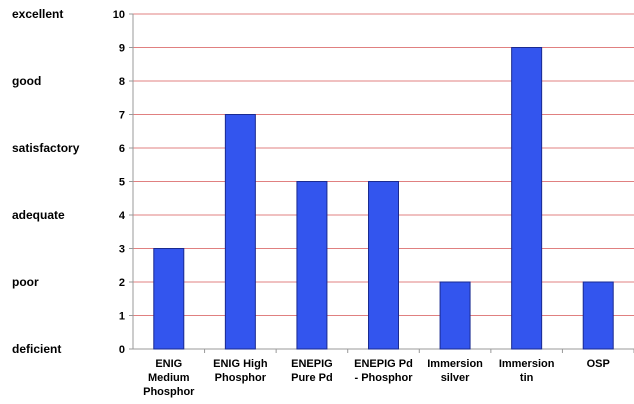 The height and width of the screenshot is (404, 634). I want to click on y-tick-label: 8, so click(122, 82).